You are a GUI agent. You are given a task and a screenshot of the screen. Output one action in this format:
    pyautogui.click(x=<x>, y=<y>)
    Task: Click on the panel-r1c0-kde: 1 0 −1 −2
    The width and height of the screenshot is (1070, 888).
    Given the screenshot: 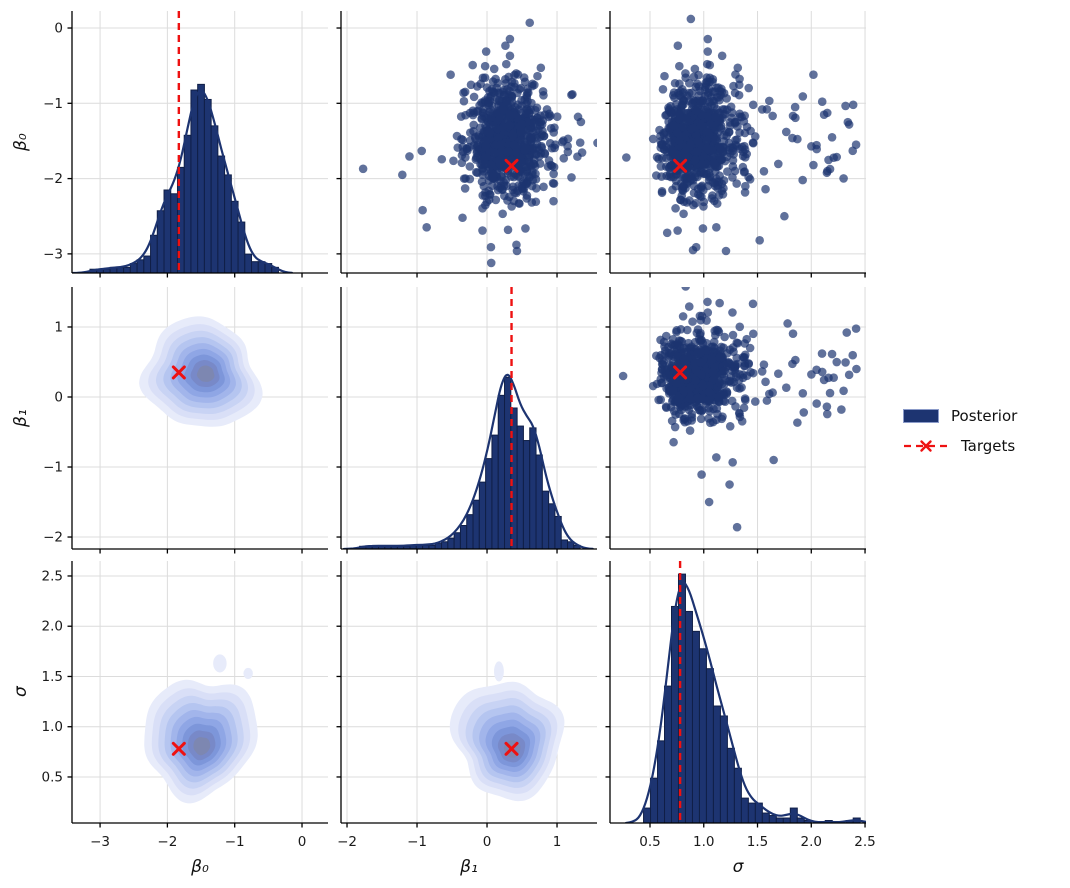 What is the action you would take?
    pyautogui.click(x=185, y=420)
    